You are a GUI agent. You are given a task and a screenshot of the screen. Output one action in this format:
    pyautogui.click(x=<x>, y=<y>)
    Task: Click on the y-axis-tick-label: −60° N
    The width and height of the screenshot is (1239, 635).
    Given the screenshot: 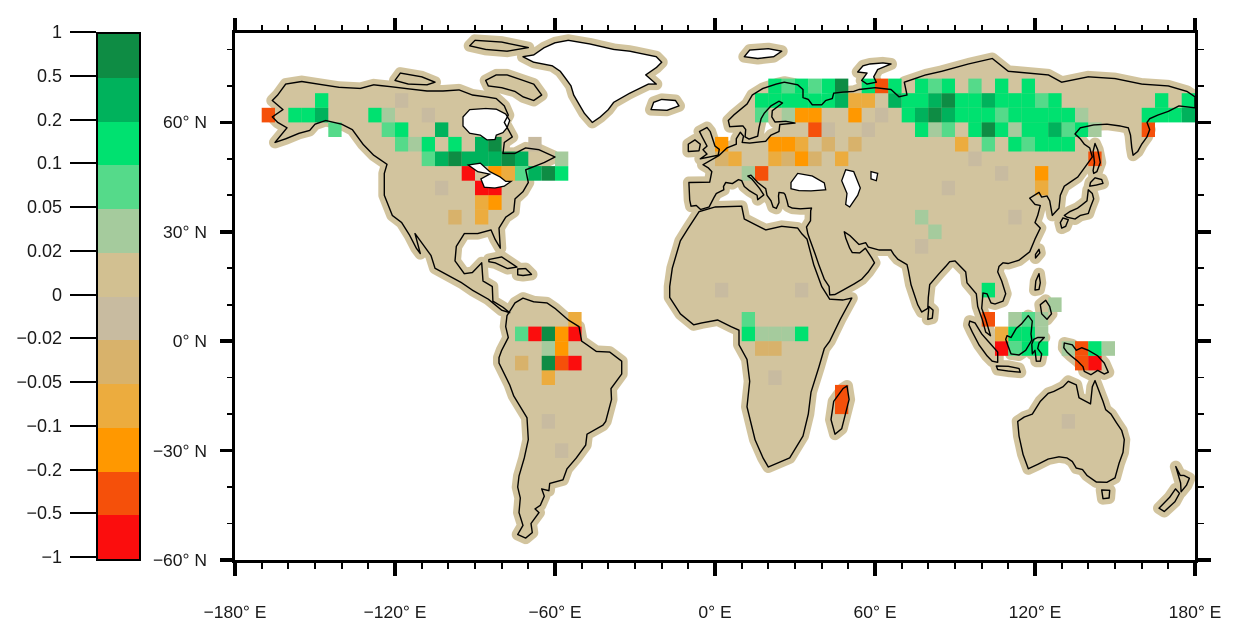 What is the action you would take?
    pyautogui.click(x=179, y=560)
    